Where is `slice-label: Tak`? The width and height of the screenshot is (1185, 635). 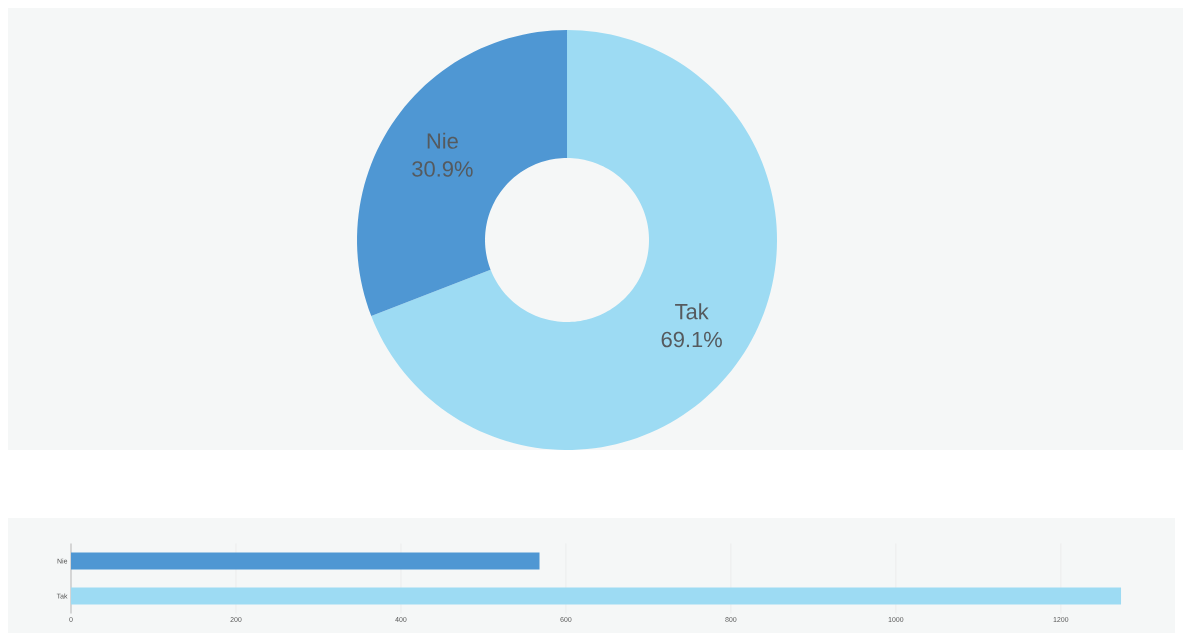
slice-label: Tak is located at coordinates (692, 311).